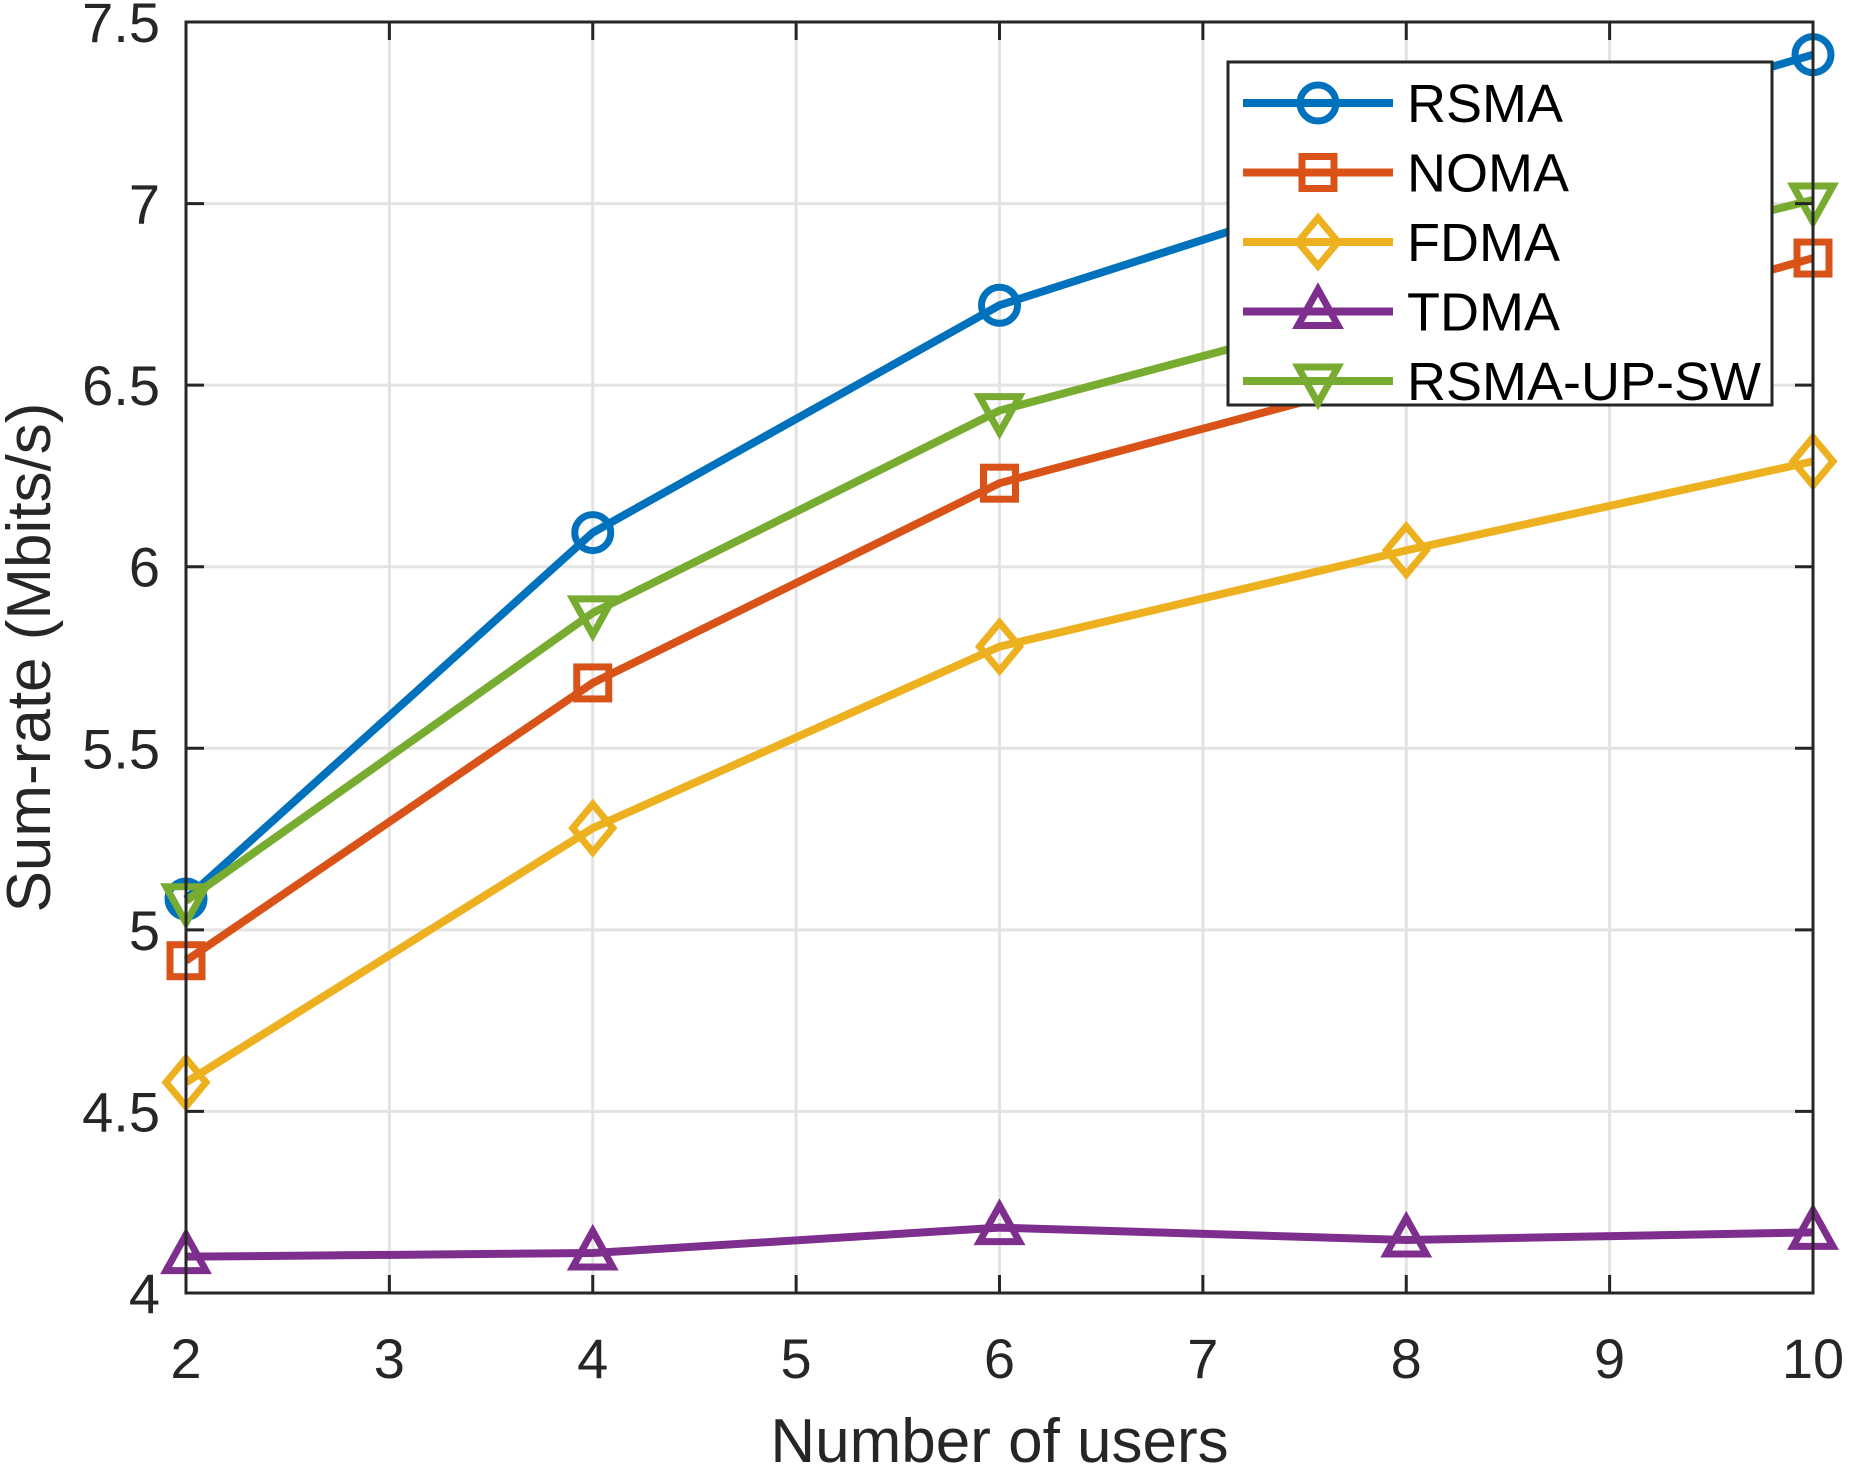 This screenshot has width=1850, height=1467. I want to click on legend-item: RSMA-UP-SW, so click(1502, 382).